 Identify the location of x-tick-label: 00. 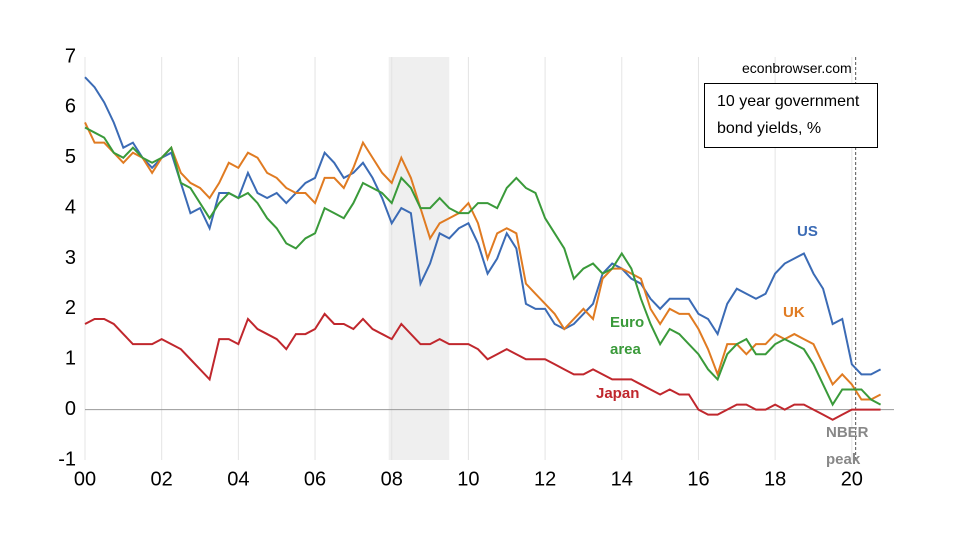
(85, 479).